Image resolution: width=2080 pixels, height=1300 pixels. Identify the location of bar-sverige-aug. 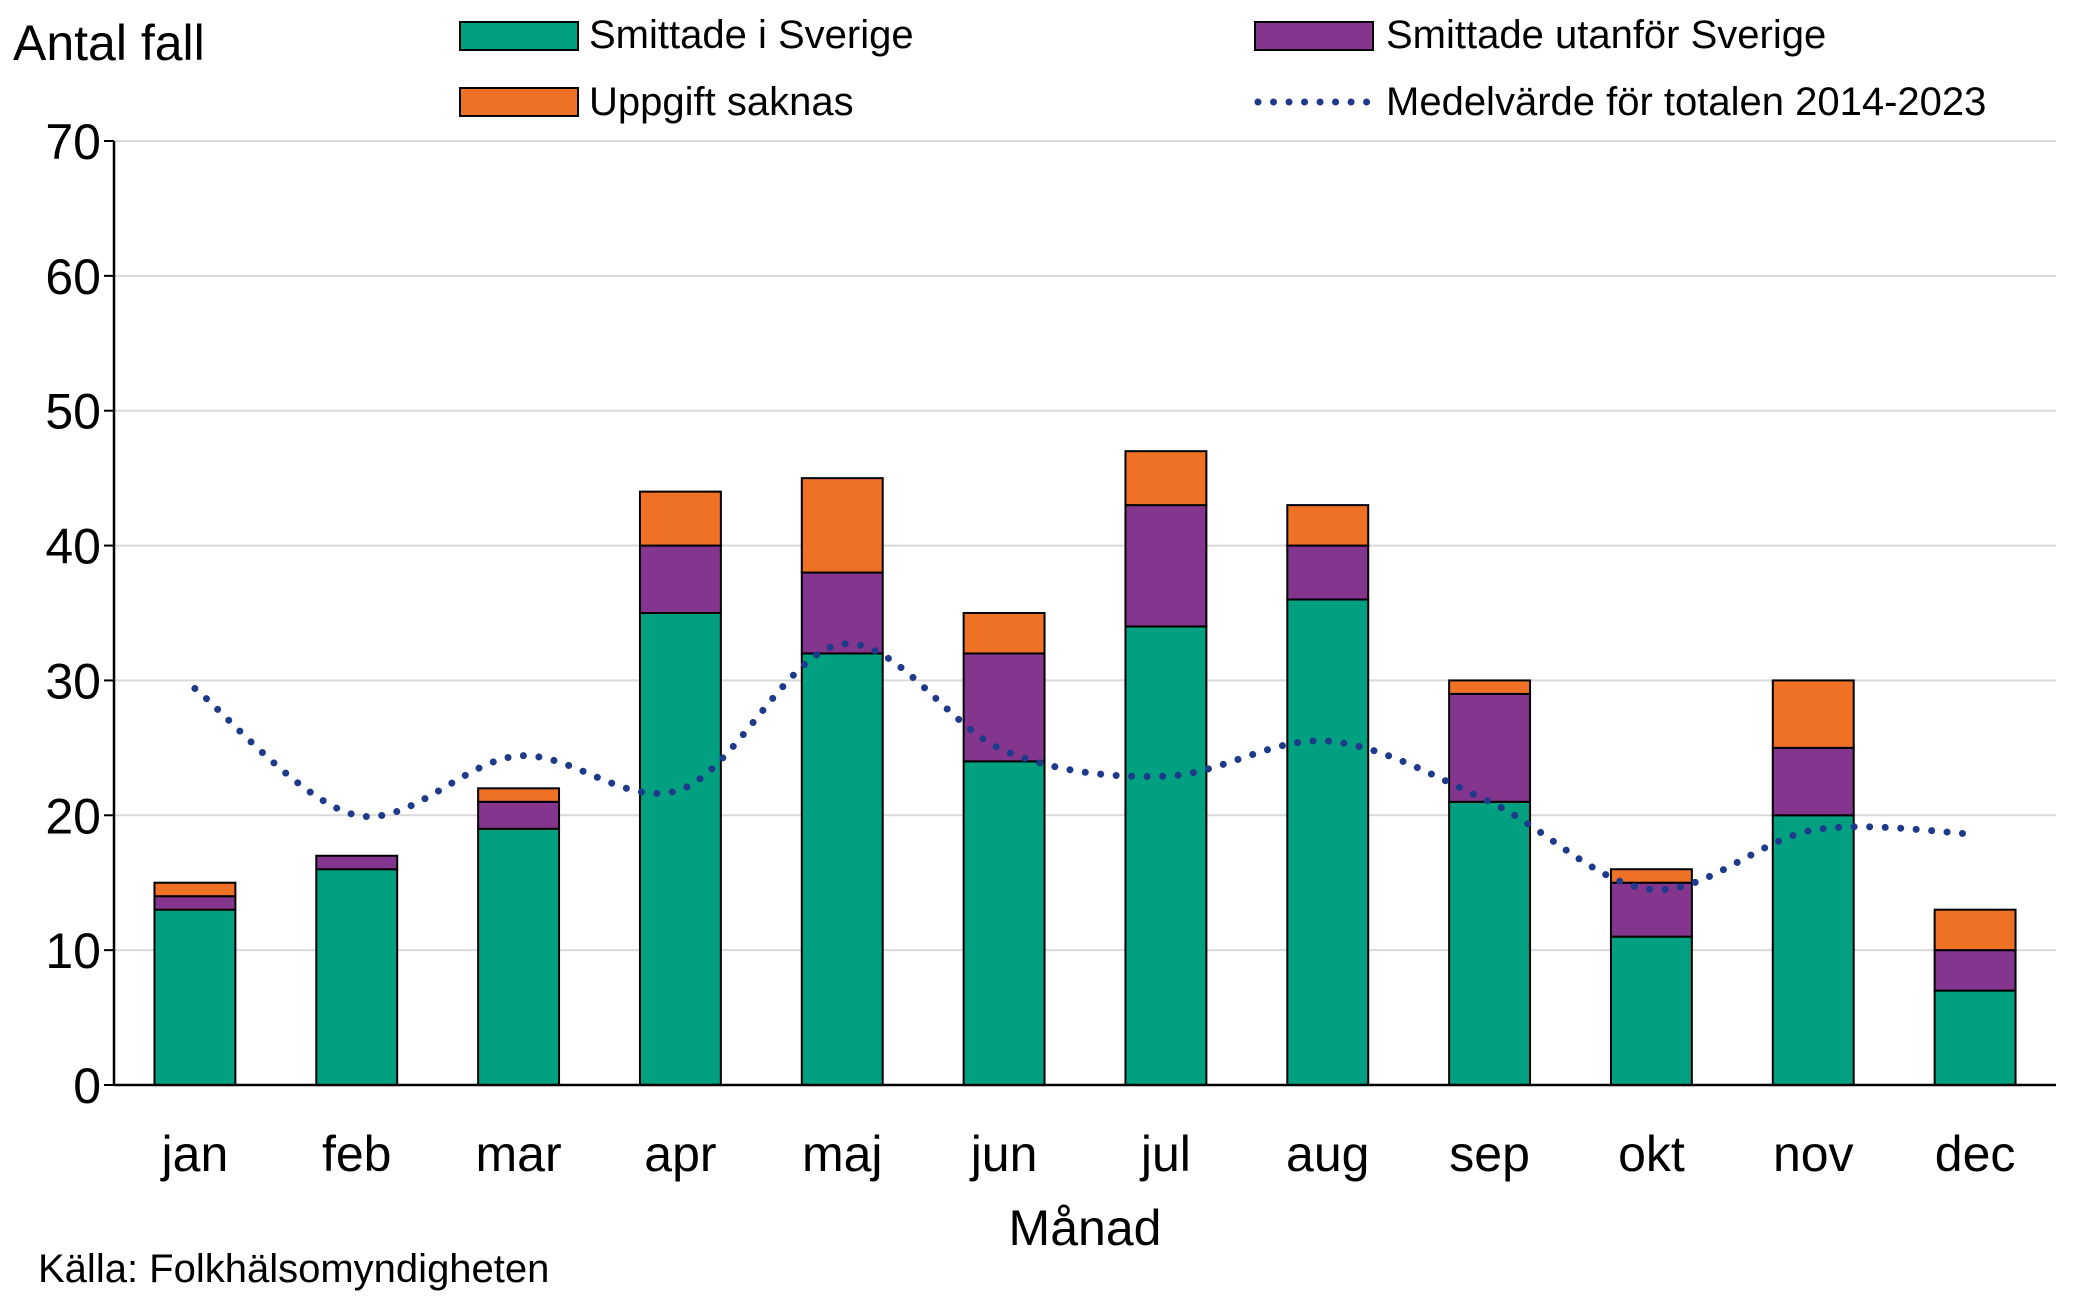
(1328, 842).